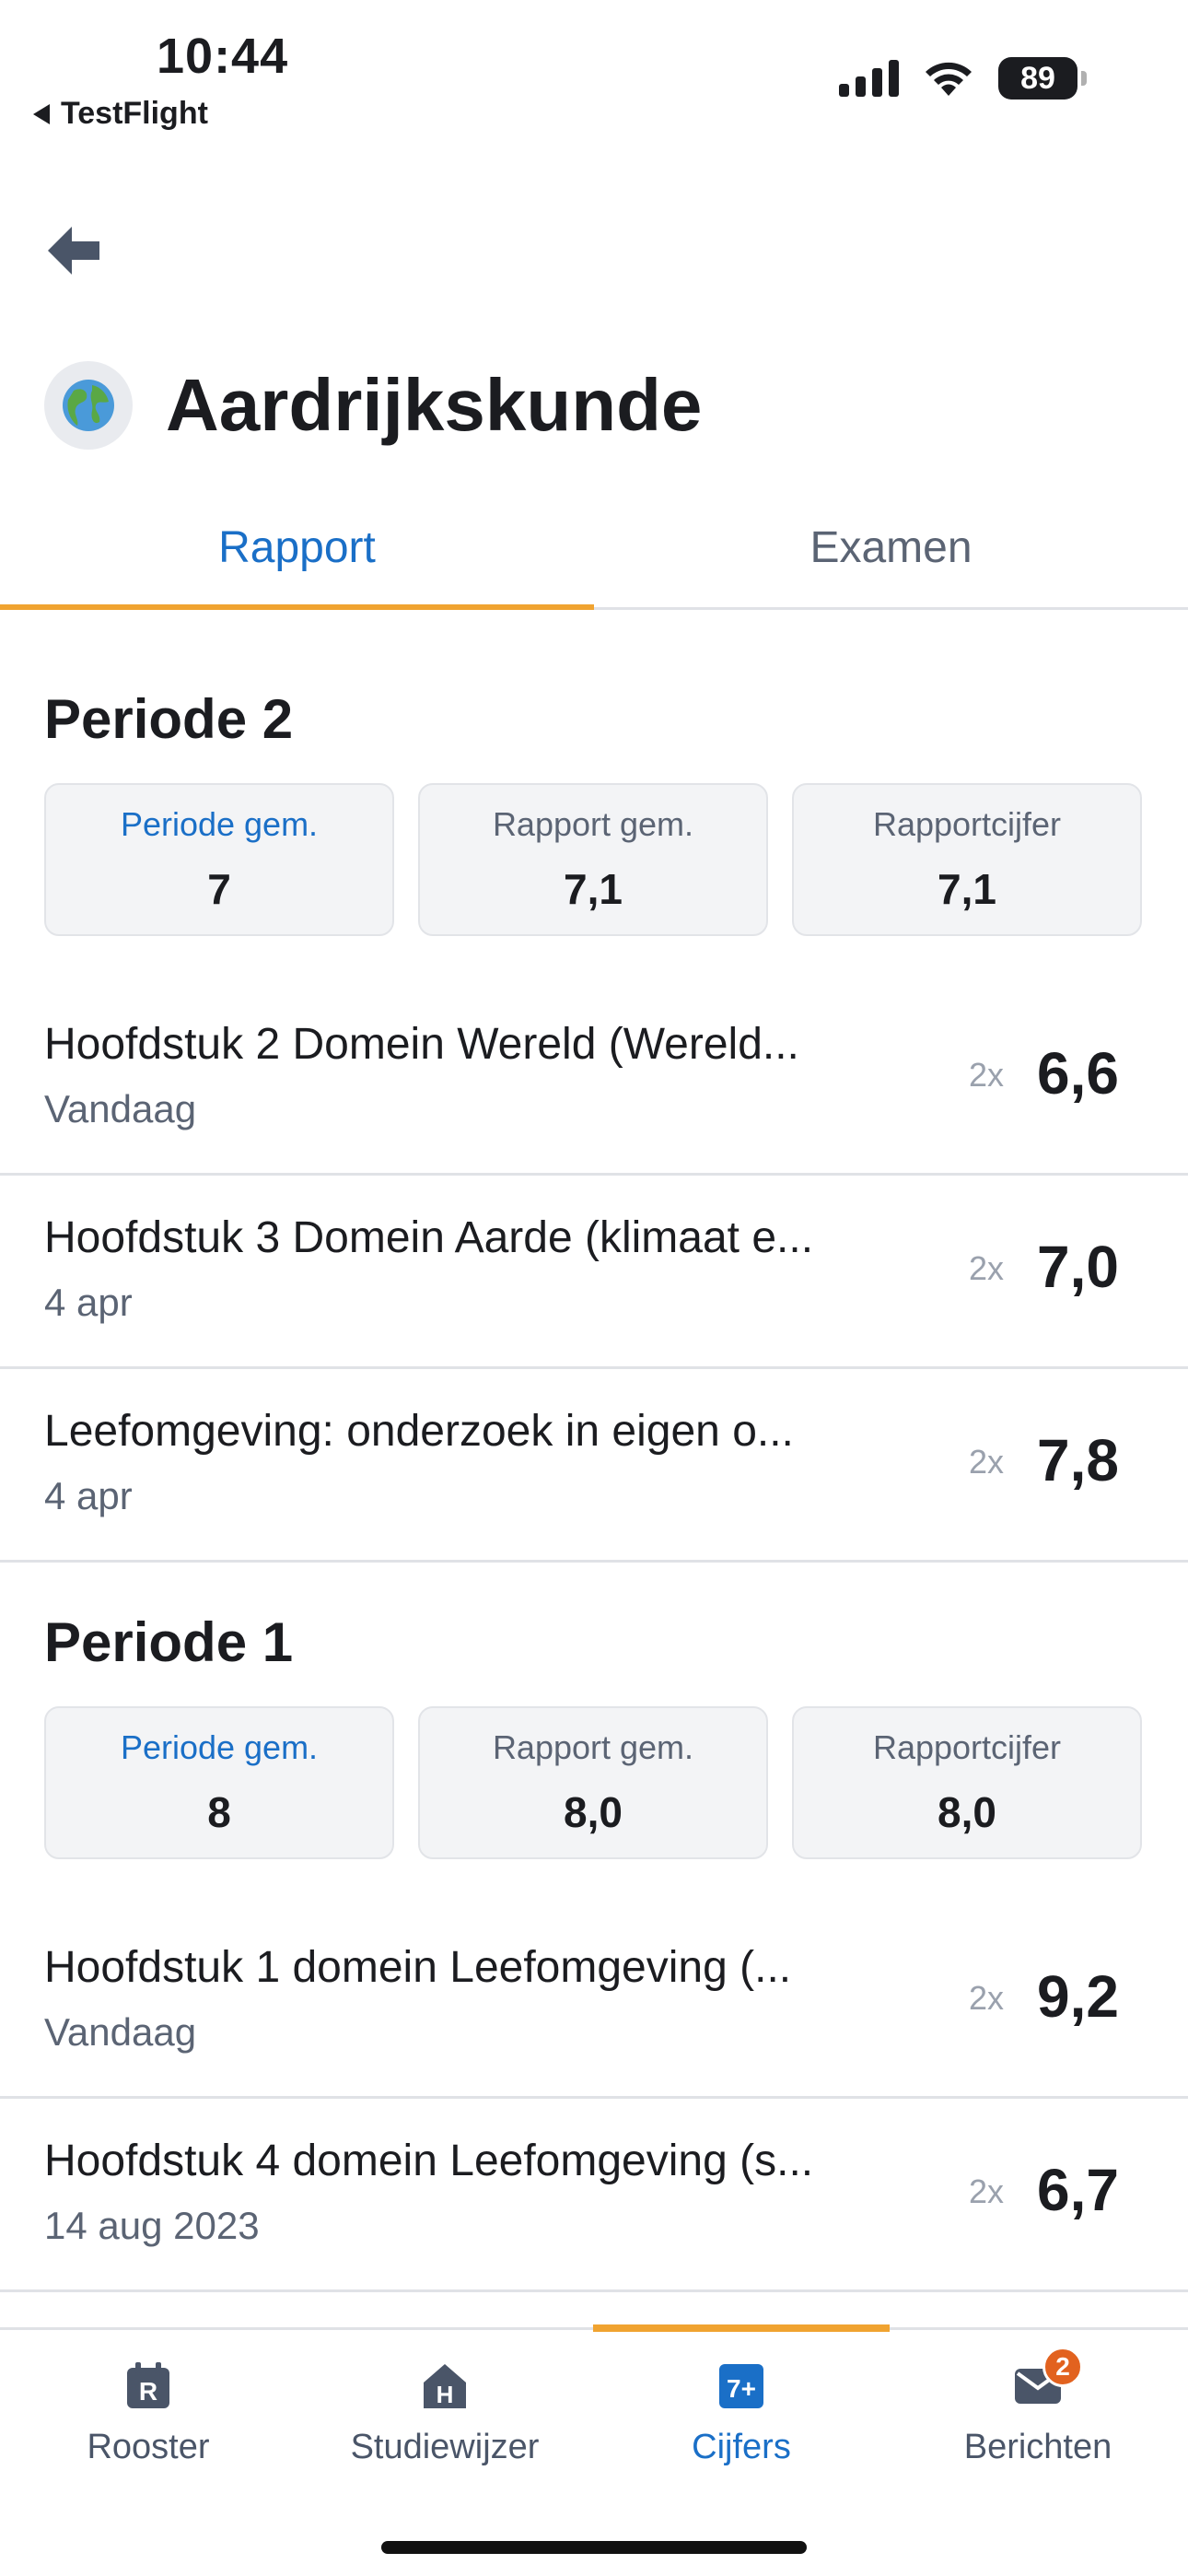  I want to click on arrow-left-icon, so click(74, 250).